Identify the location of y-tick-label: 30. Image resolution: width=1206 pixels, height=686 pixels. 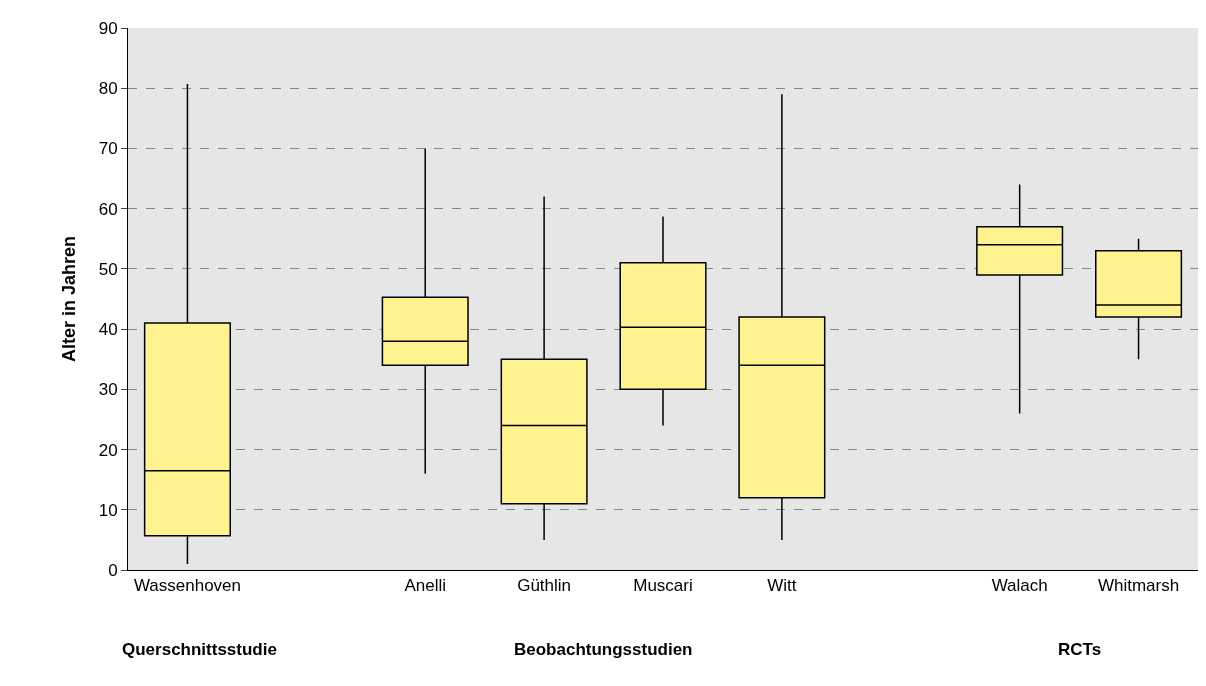
(108, 390).